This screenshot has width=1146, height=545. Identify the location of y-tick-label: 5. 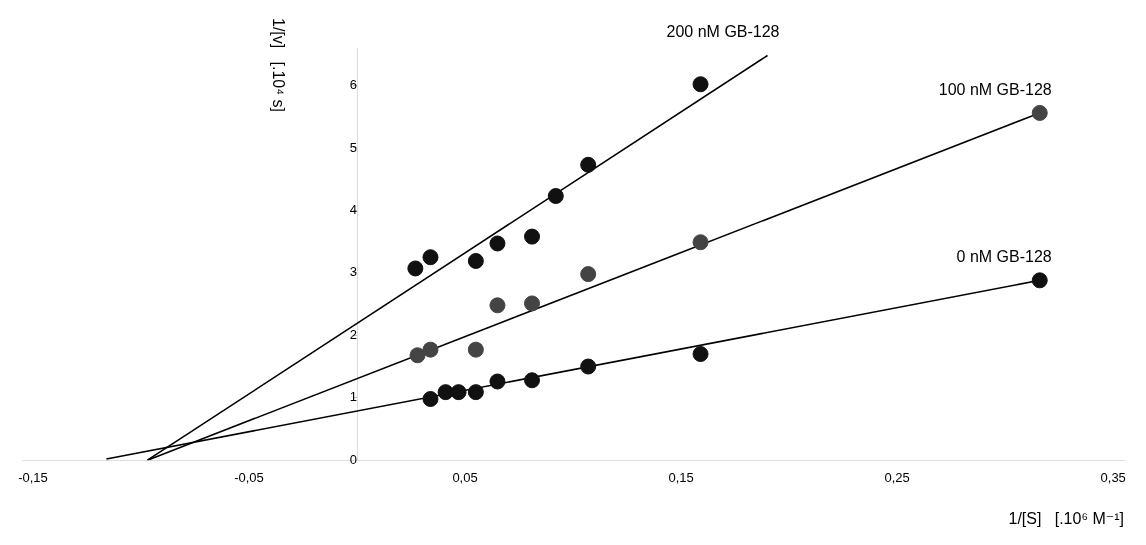
(353, 147).